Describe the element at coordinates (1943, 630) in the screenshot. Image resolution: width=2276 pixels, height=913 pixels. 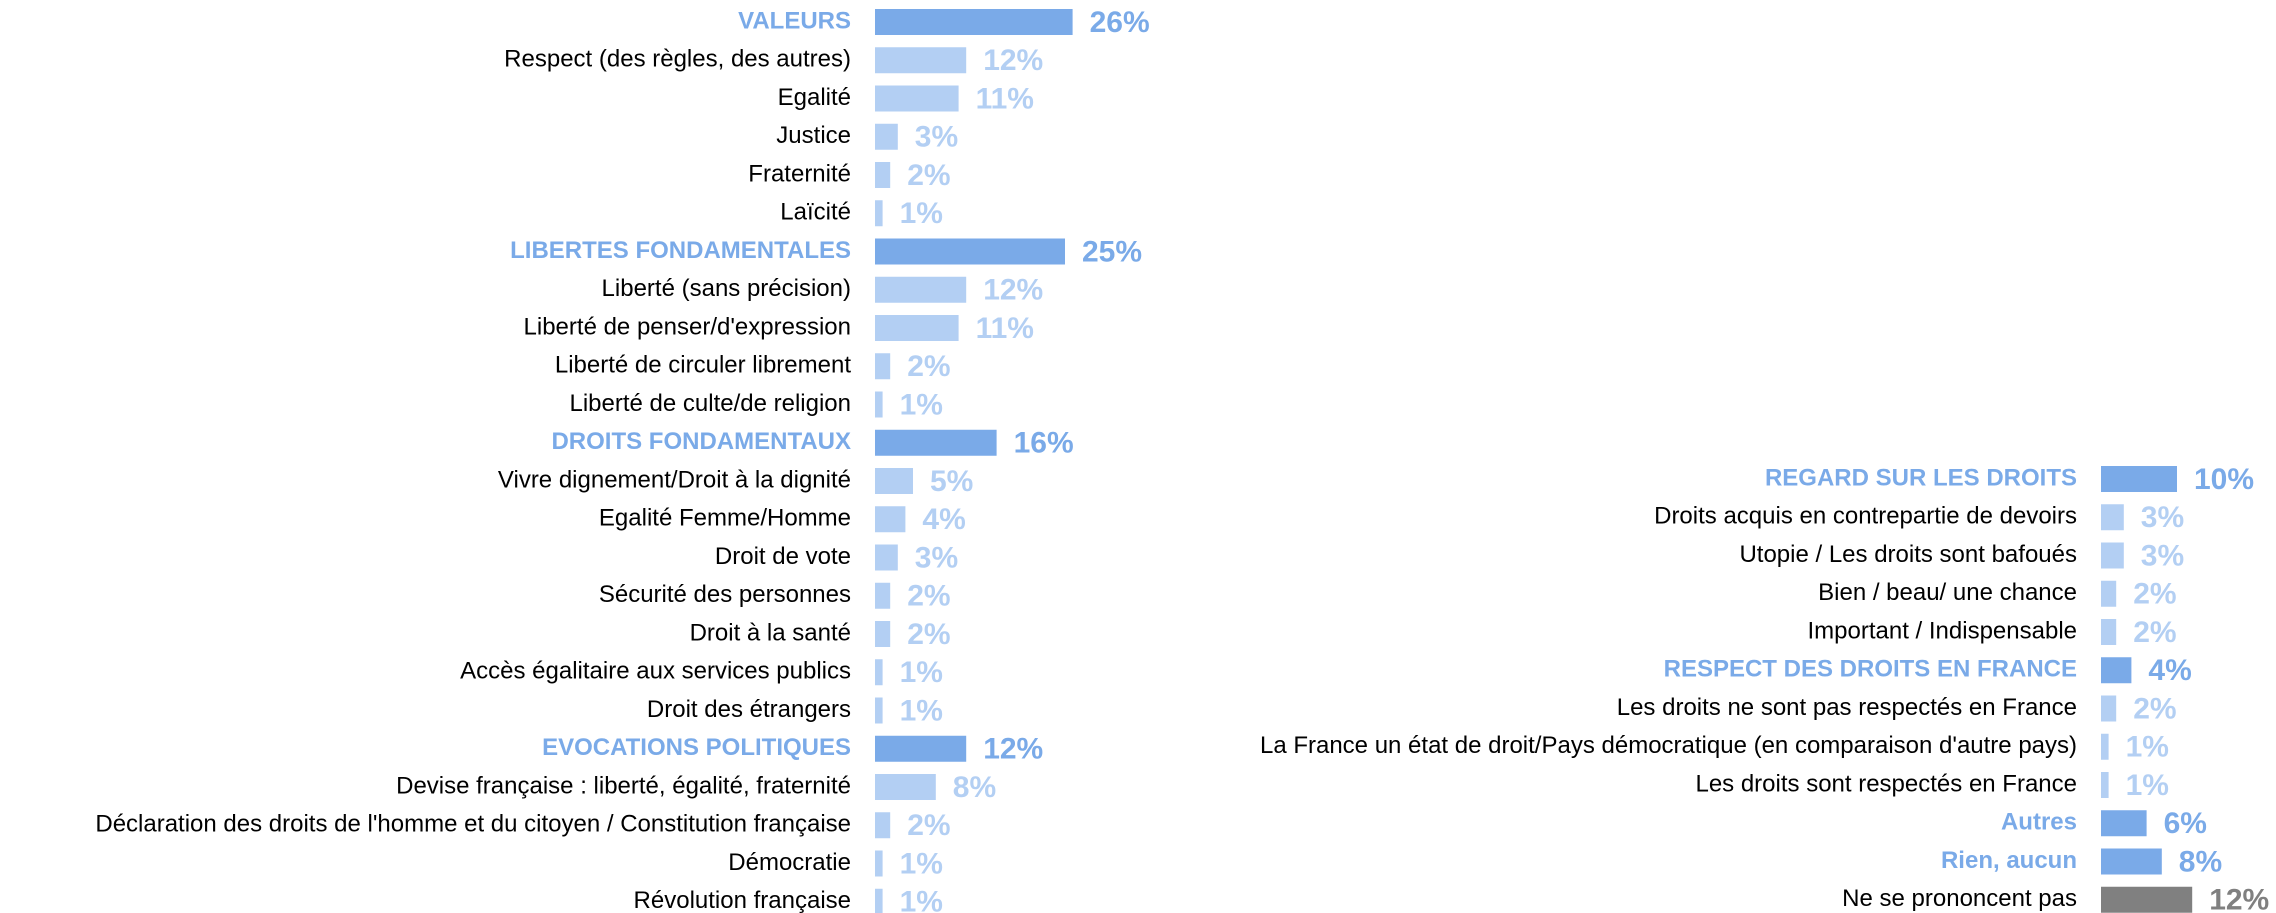
I see `category-label: Important / Indispensable` at that location.